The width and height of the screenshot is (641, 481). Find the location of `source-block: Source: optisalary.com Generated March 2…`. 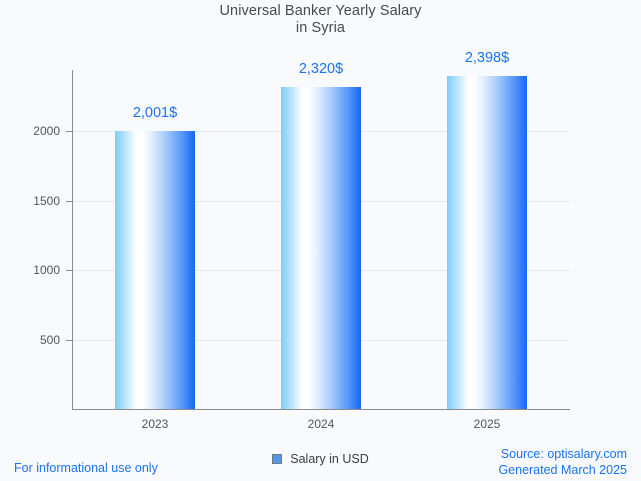

source-block: Source: optisalary.com Generated March 2… is located at coordinates (562, 462).